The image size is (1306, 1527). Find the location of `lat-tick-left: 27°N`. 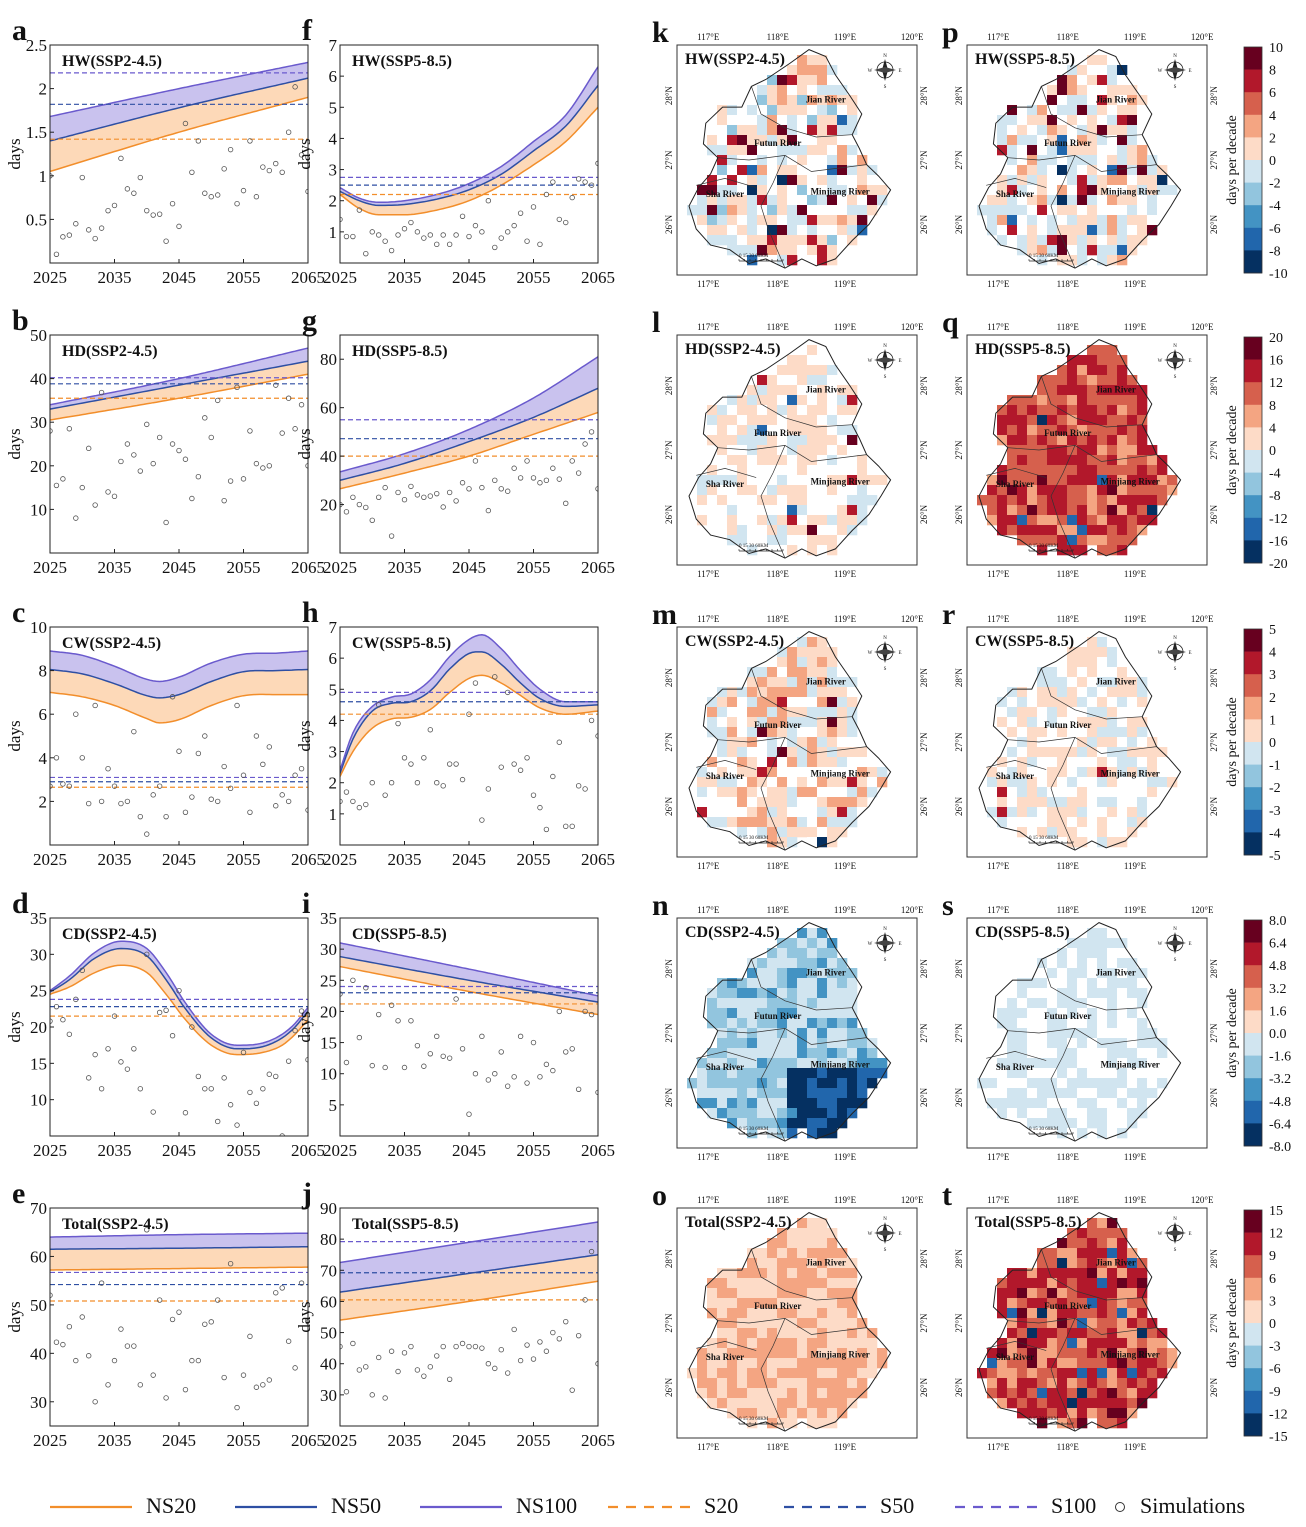

lat-tick-left: 27°N is located at coordinates (669, 1033).